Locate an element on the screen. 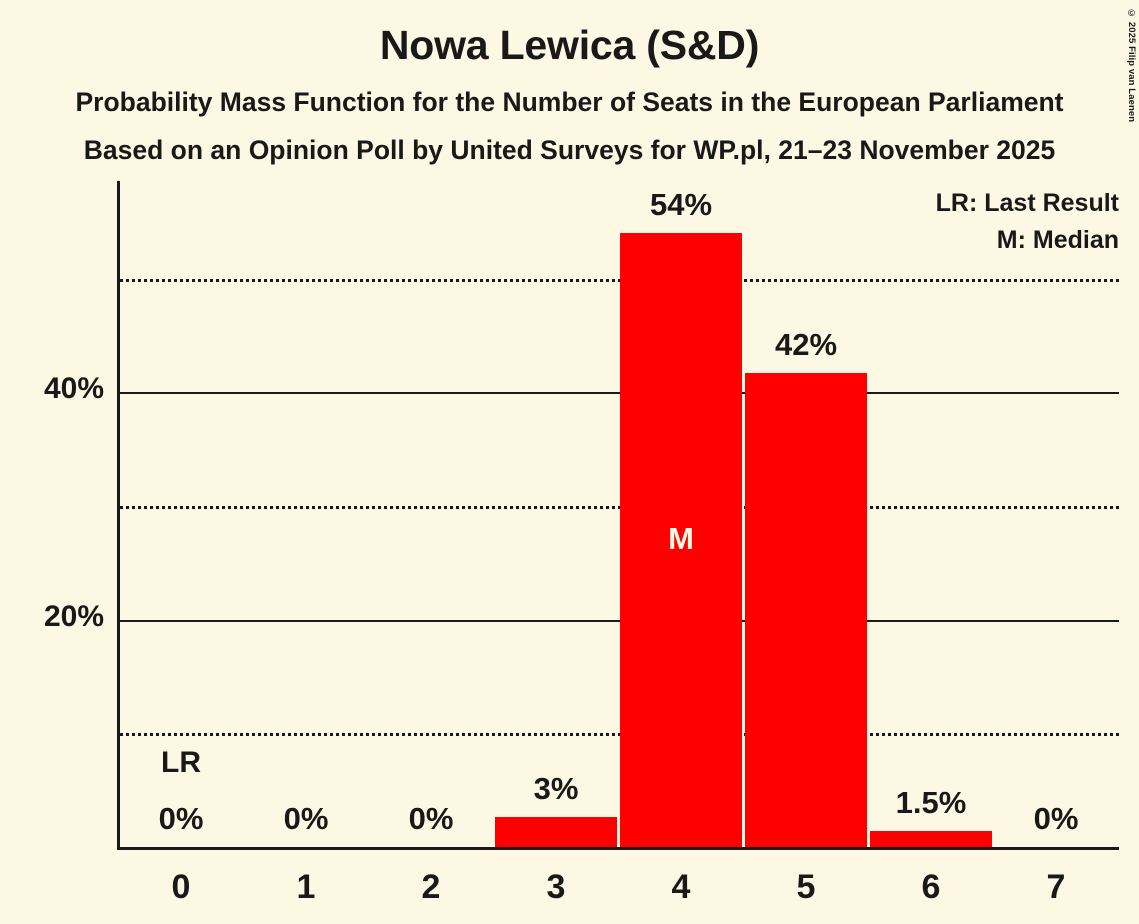  x-tick-label-1: 1 is located at coordinates (306, 887).